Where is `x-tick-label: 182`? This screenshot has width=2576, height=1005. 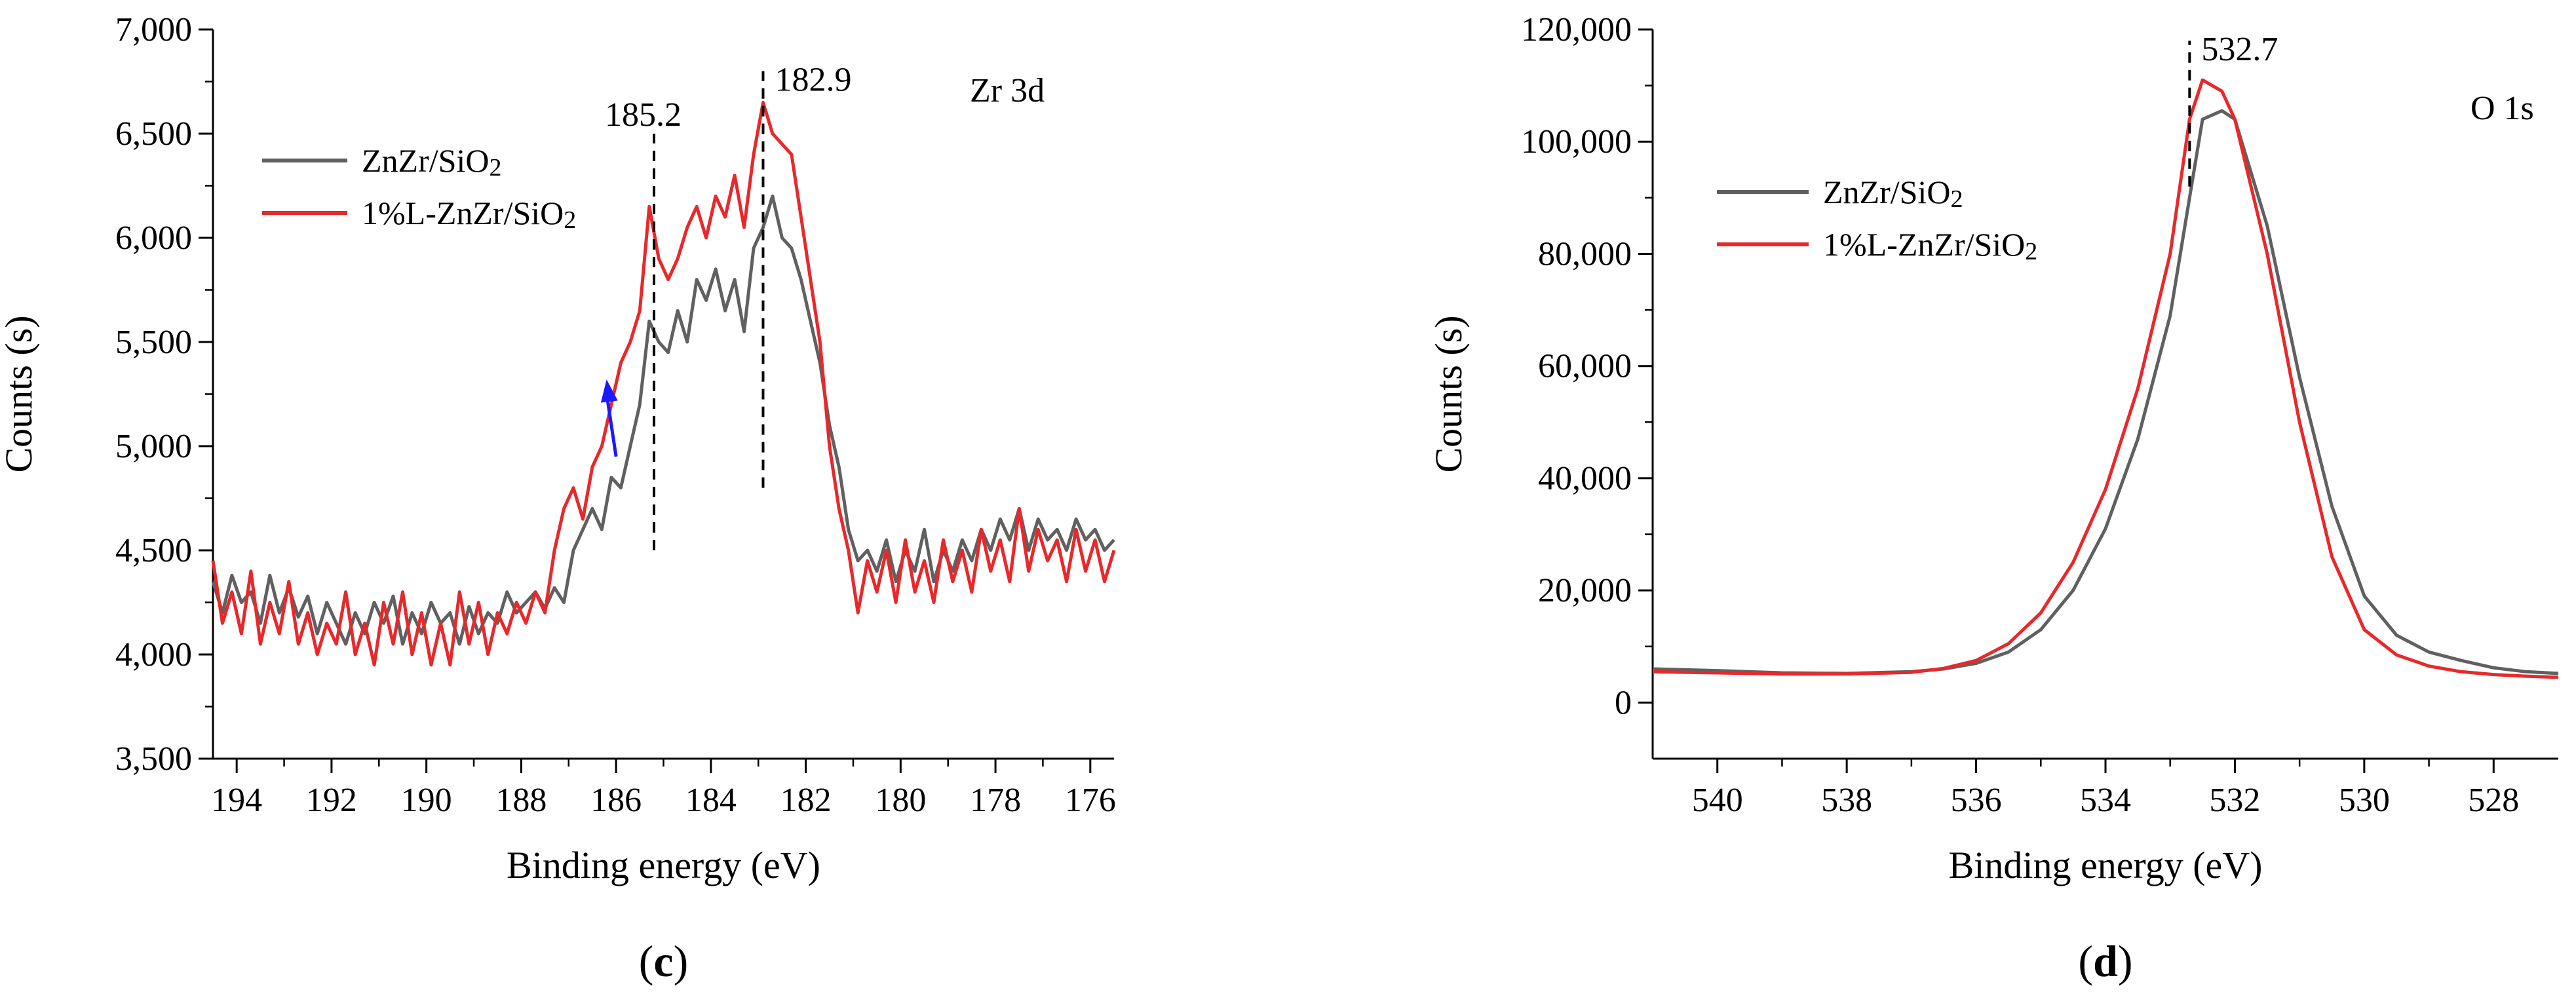
x-tick-label: 182 is located at coordinates (806, 800).